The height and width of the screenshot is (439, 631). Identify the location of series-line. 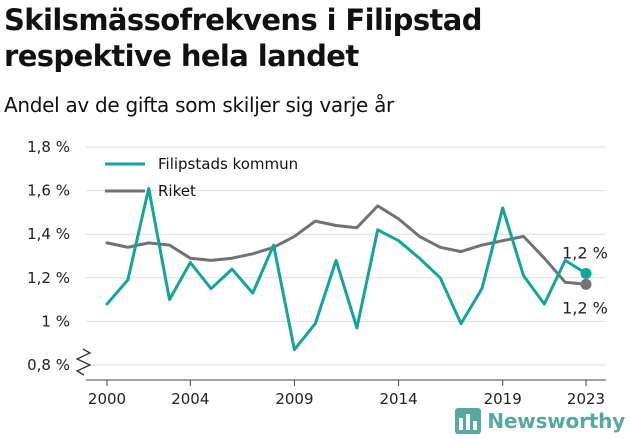
(346, 245).